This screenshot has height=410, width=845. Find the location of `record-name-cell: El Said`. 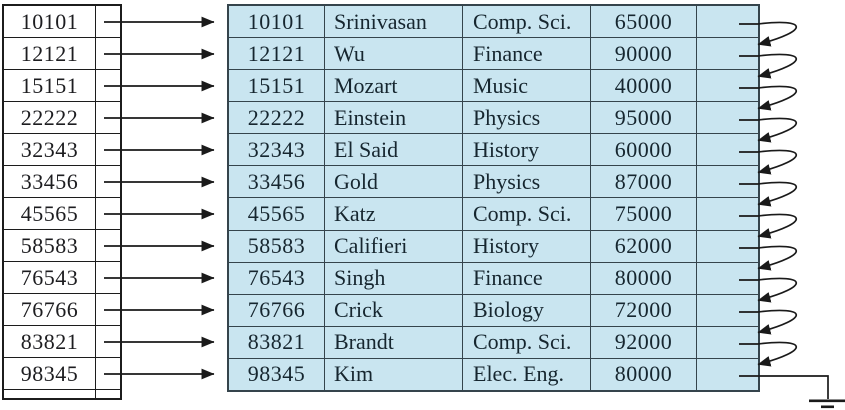

record-name-cell: El Said is located at coordinates (394, 150).